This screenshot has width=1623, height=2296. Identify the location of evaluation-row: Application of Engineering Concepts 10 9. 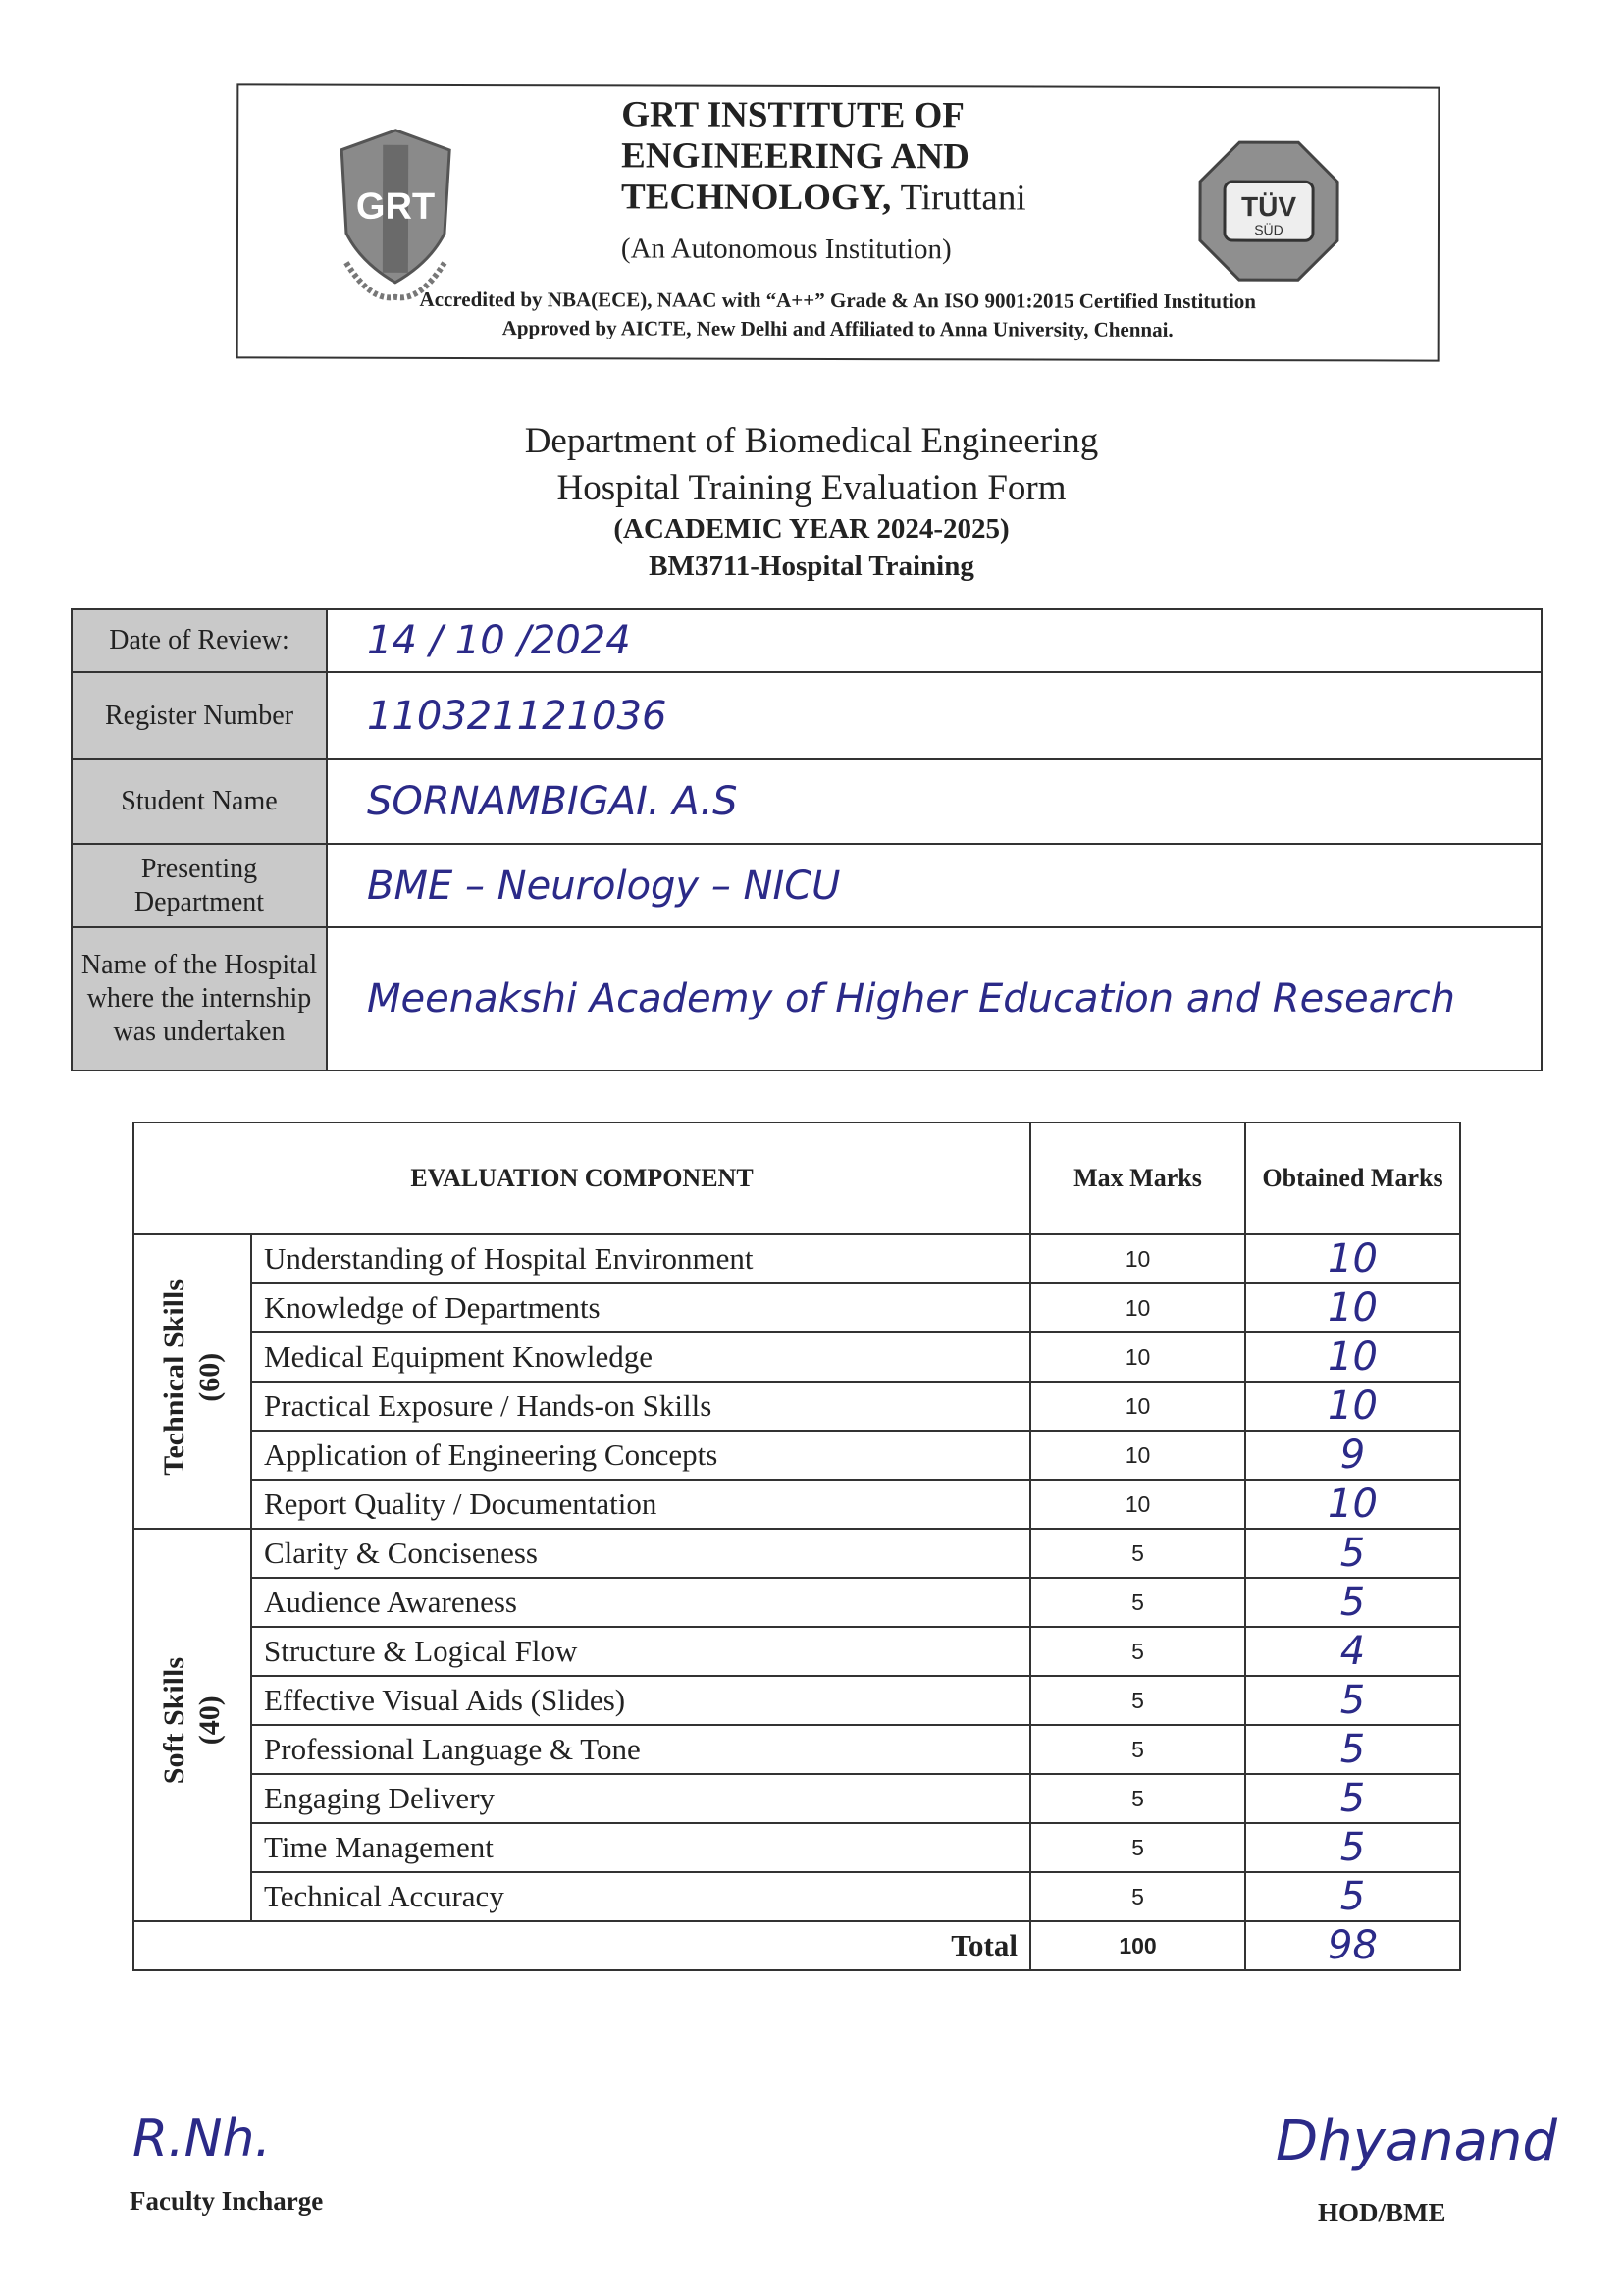
(797, 1455).